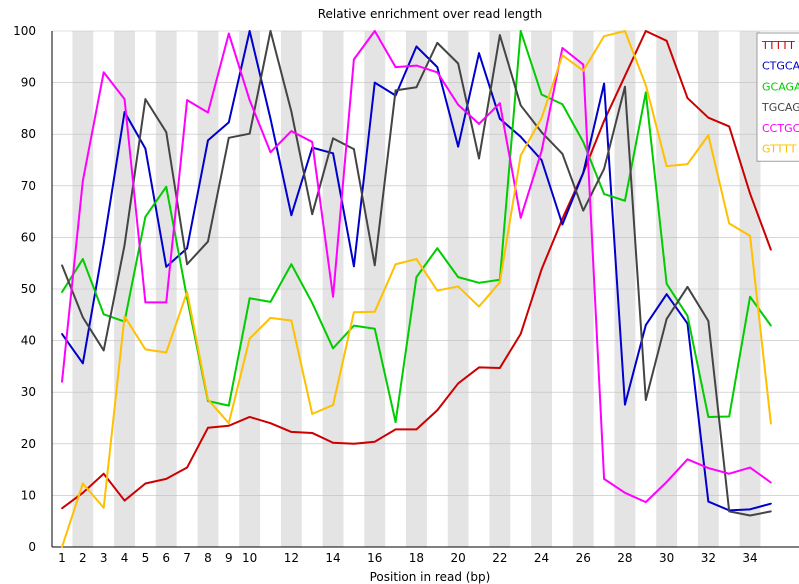 The height and width of the screenshot is (584, 799). What do you see at coordinates (249, 558) in the screenshot?
I see `x-tick-10: 10` at bounding box center [249, 558].